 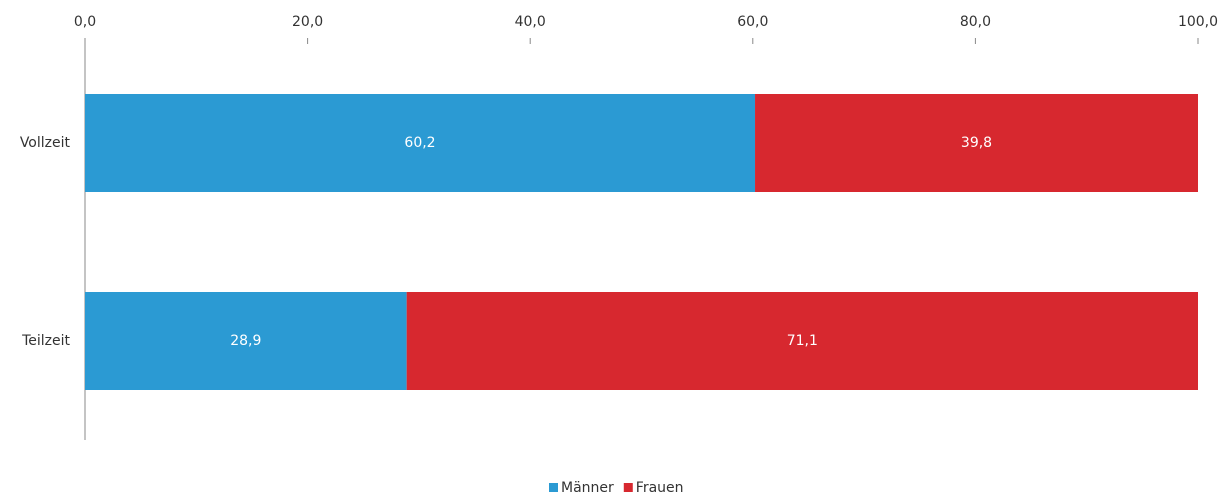 I want to click on data-label: 39,8, so click(x=976, y=143).